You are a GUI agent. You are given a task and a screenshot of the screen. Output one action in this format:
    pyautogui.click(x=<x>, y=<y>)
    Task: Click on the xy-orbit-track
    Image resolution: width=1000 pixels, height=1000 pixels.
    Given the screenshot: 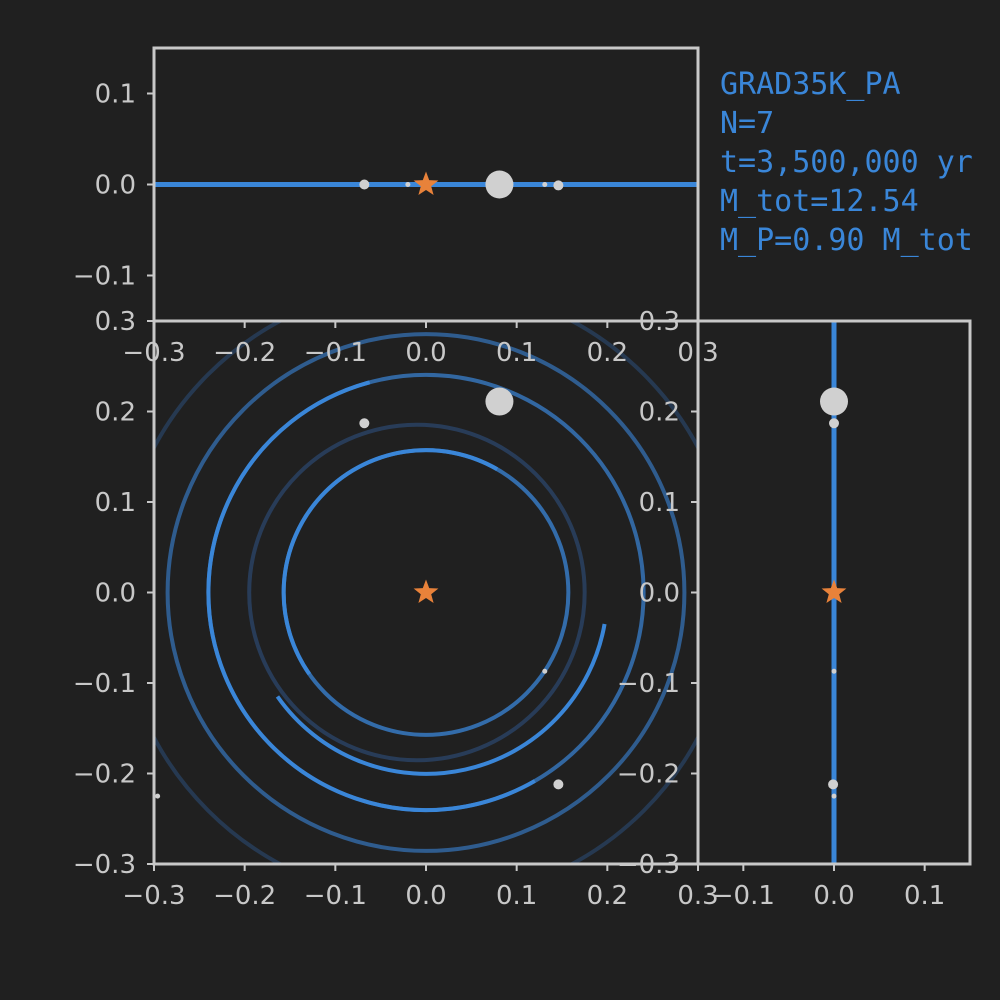 What is the action you would take?
    pyautogui.click(x=417, y=592)
    